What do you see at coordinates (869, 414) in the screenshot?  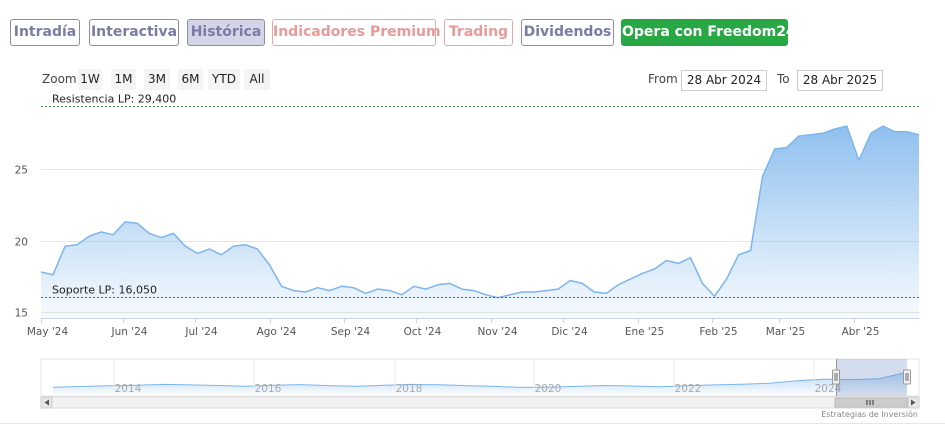 I see `chart-credit: Estrategias de Inversión` at bounding box center [869, 414].